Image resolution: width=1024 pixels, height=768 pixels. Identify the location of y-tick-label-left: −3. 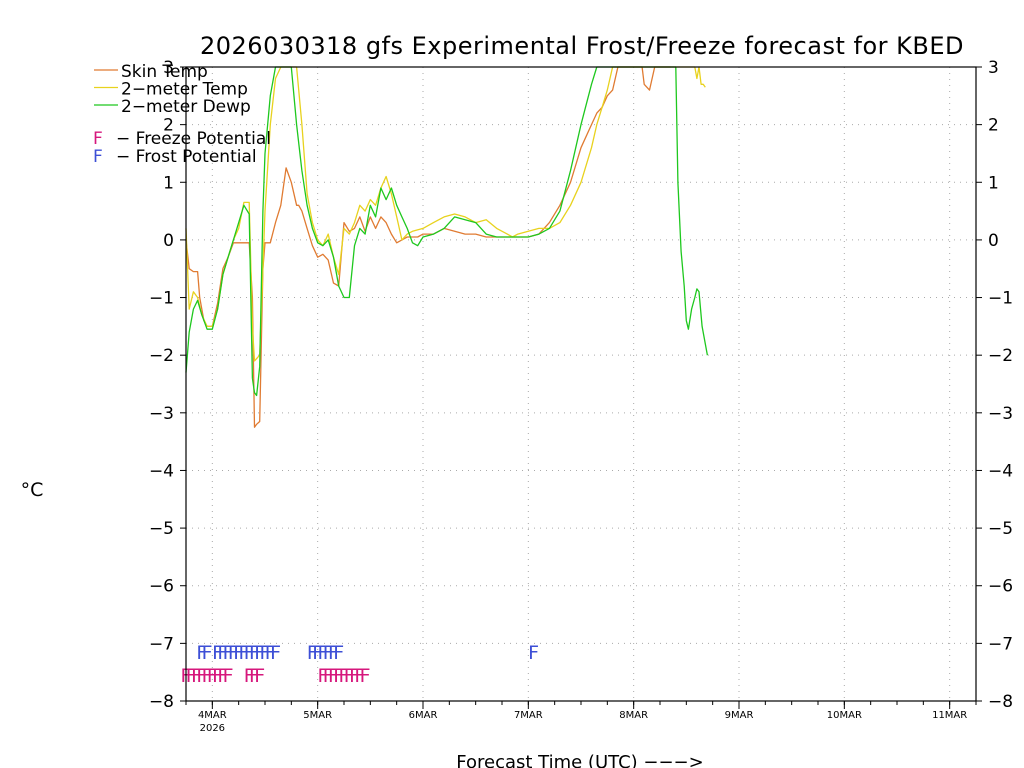
(161, 414).